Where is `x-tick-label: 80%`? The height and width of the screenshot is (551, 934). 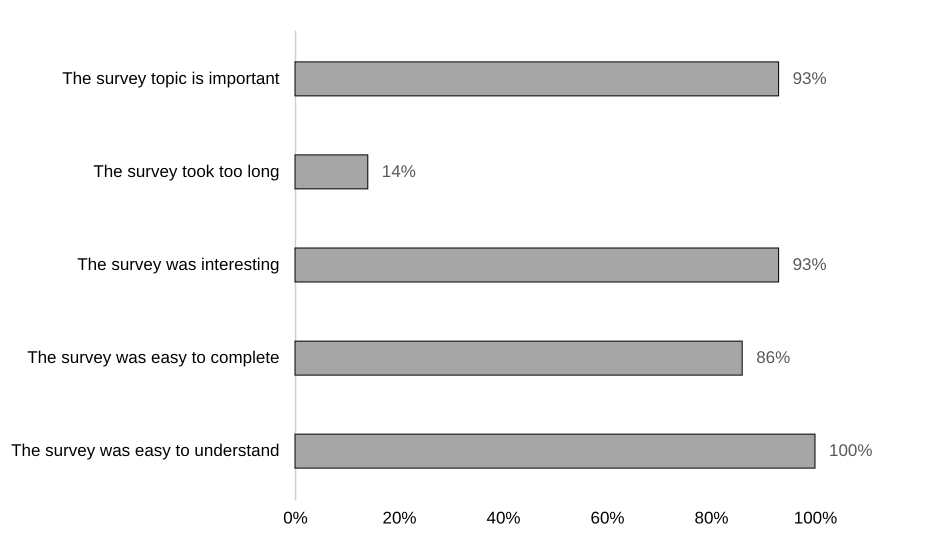
x-tick-label: 80% is located at coordinates (711, 518).